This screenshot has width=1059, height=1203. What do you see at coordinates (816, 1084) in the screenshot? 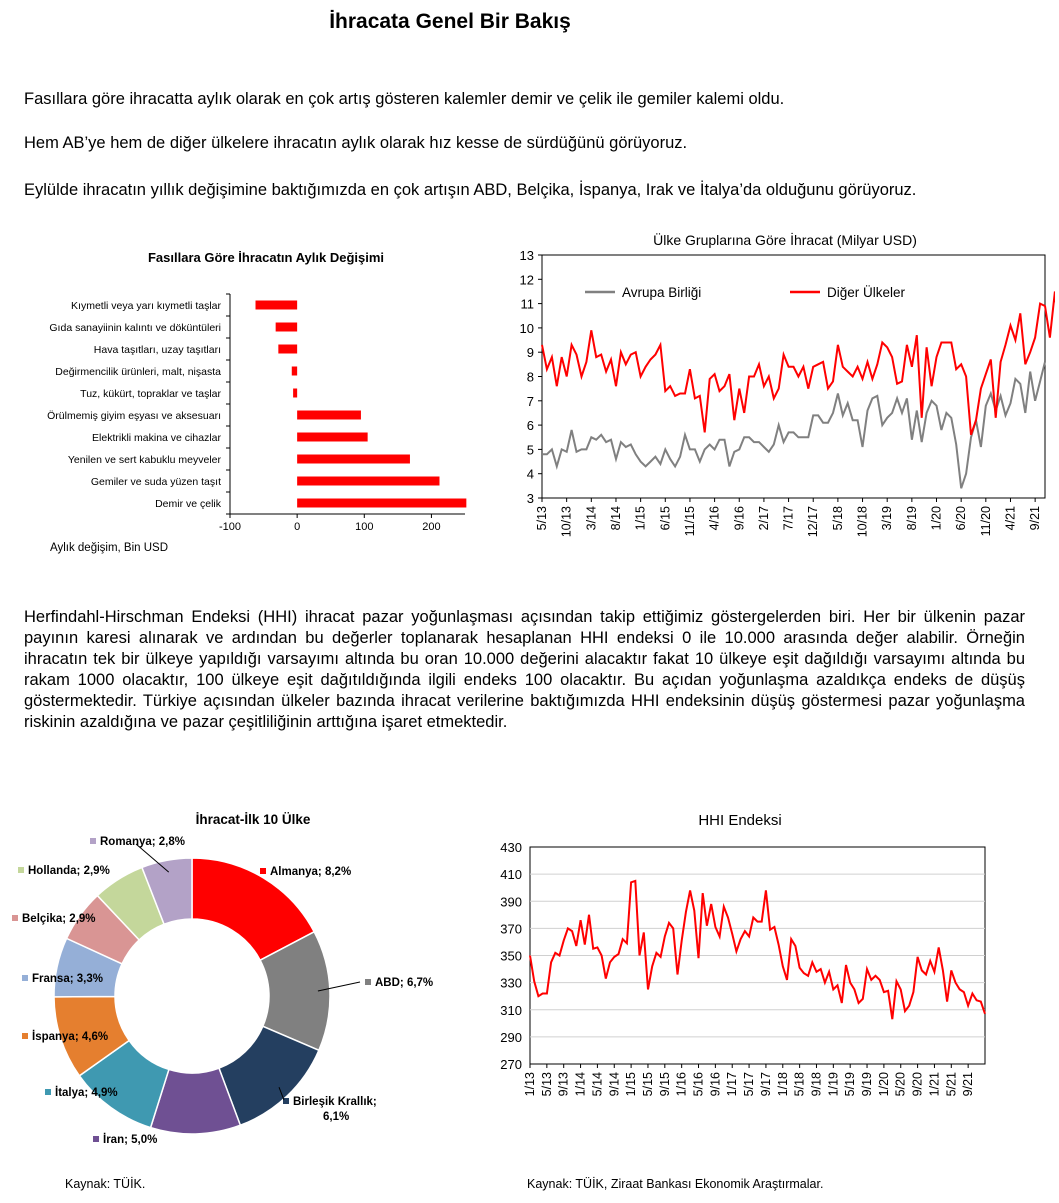
I see `hhi-xtick-label: 9/18` at bounding box center [816, 1084].